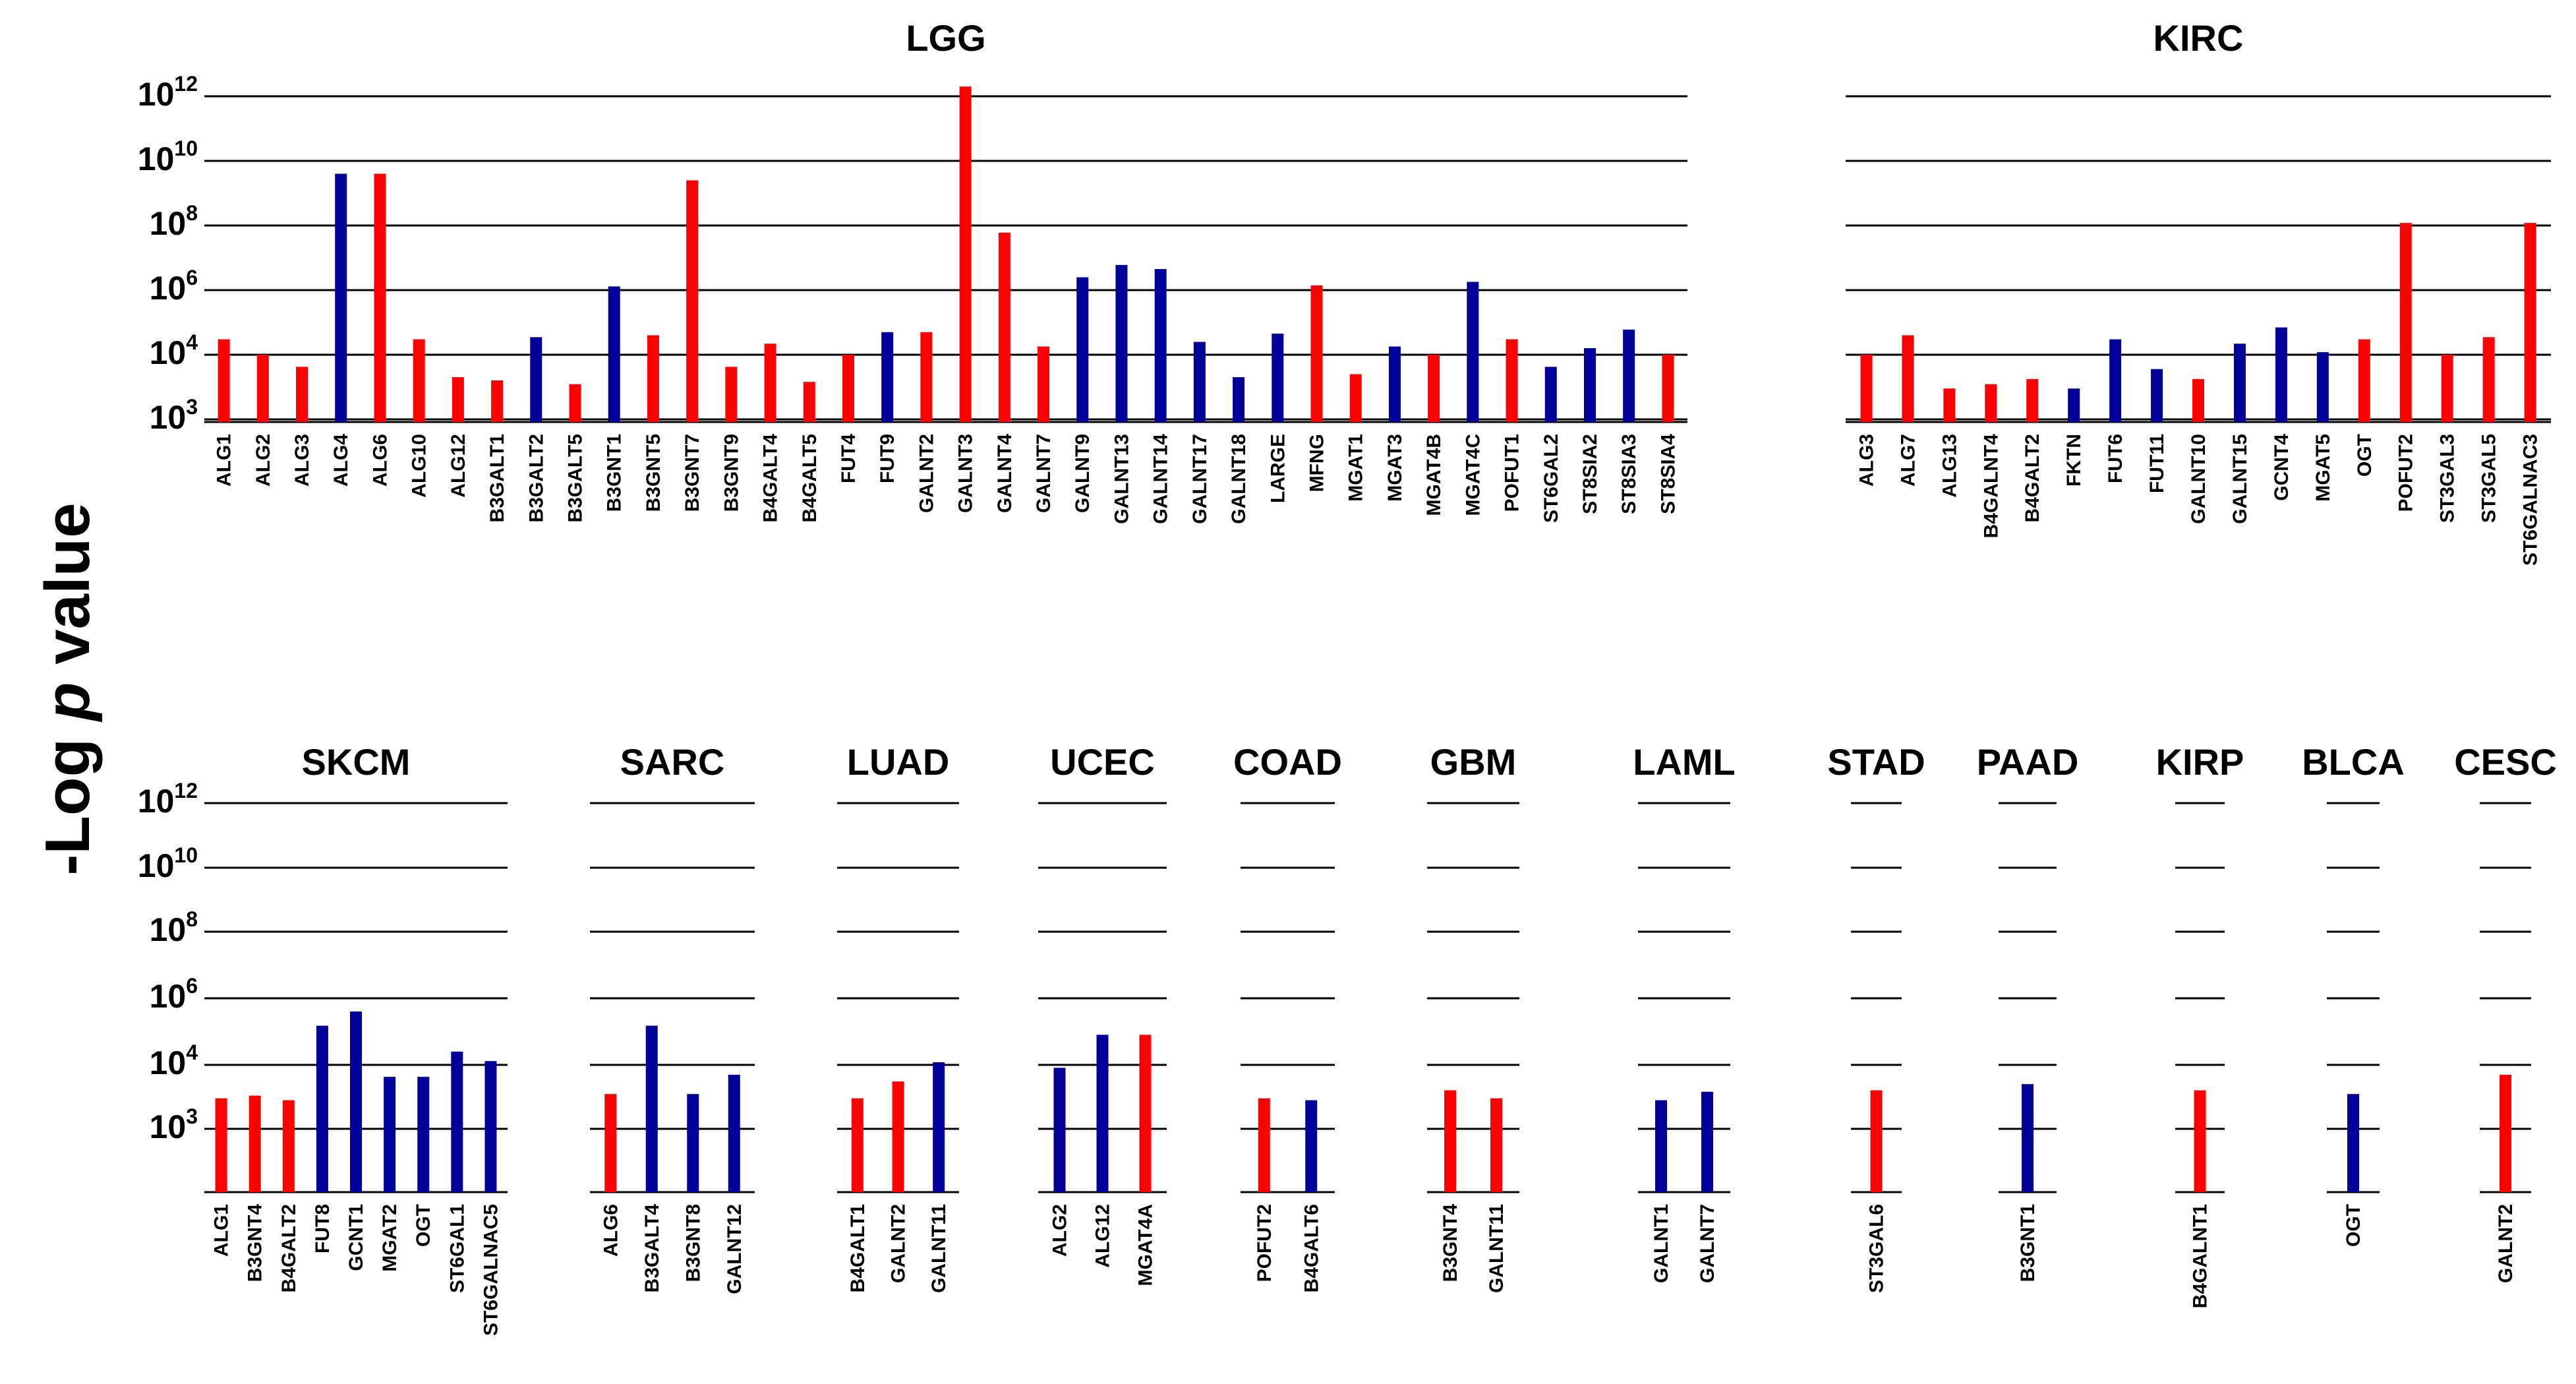 Image resolution: width=2576 pixels, height=1384 pixels. I want to click on bar-galnt2, so click(926, 377).